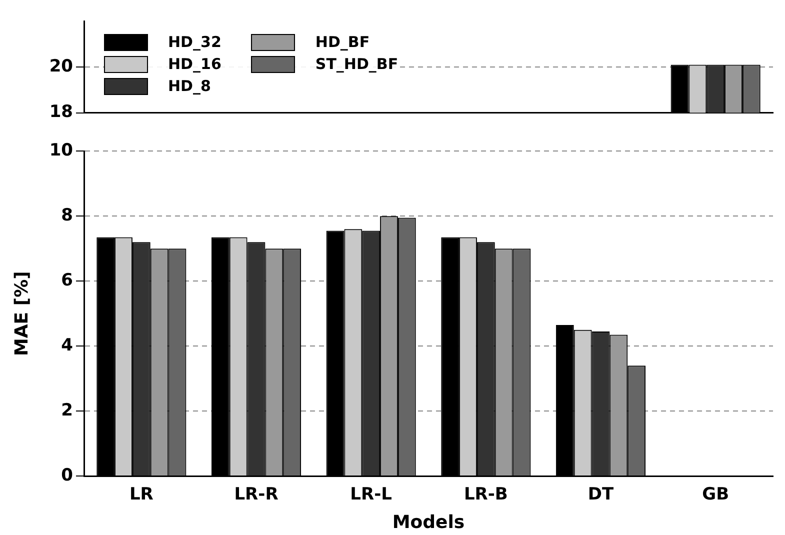 The width and height of the screenshot is (785, 535). What do you see at coordinates (195, 64) in the screenshot?
I see `legend-label: HD_16` at bounding box center [195, 64].